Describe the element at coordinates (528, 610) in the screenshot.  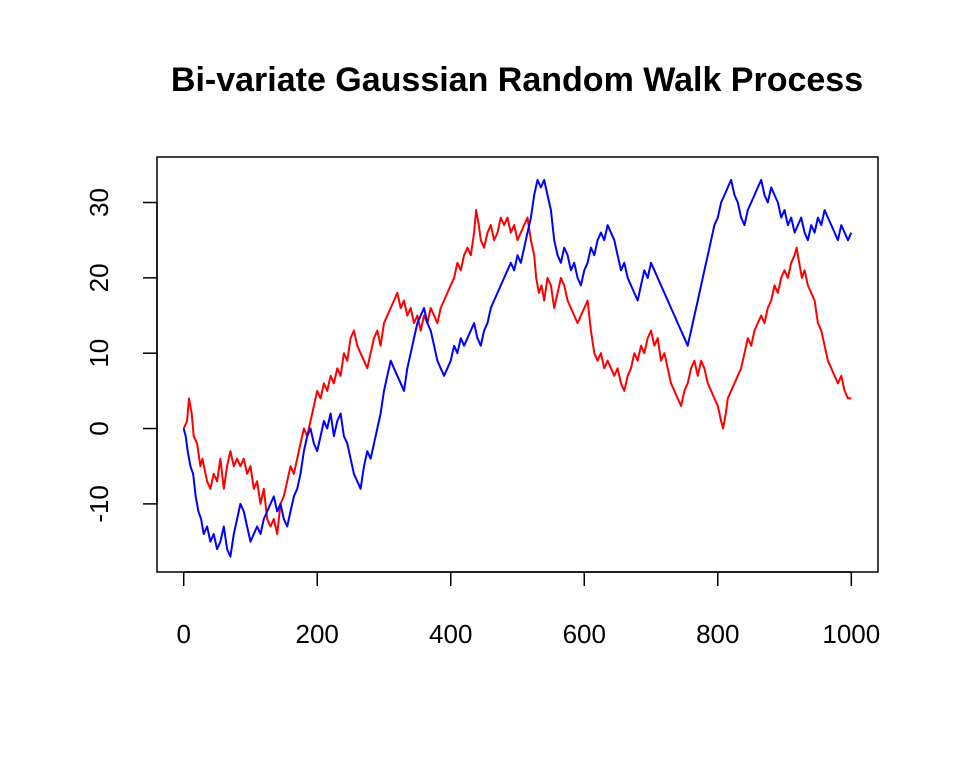
I see `x-axis: 0 200 400 600 800 1000` at that location.